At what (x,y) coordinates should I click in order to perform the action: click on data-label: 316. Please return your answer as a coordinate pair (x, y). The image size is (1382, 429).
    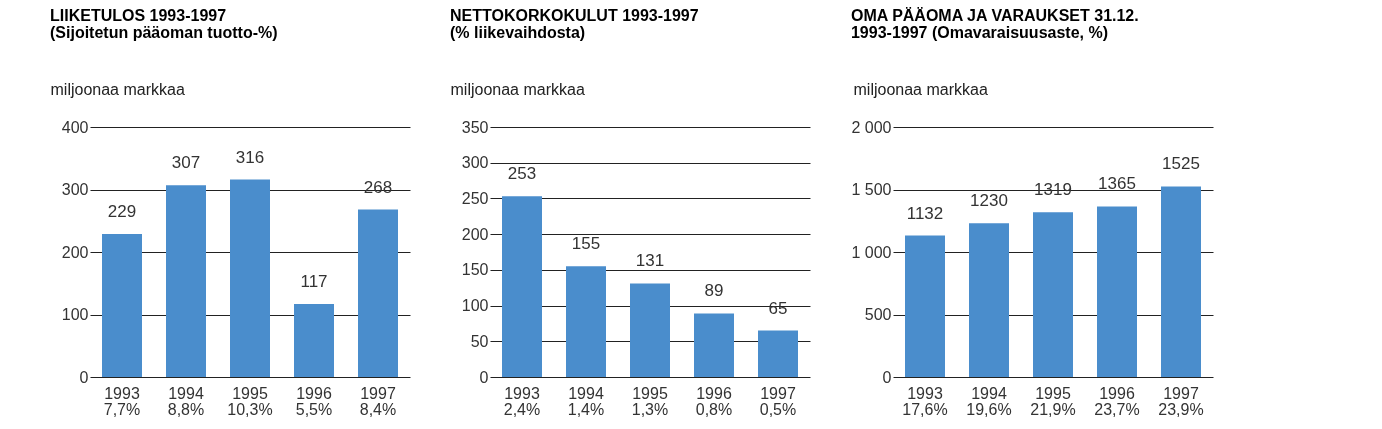
    Looking at the image, I should click on (250, 157).